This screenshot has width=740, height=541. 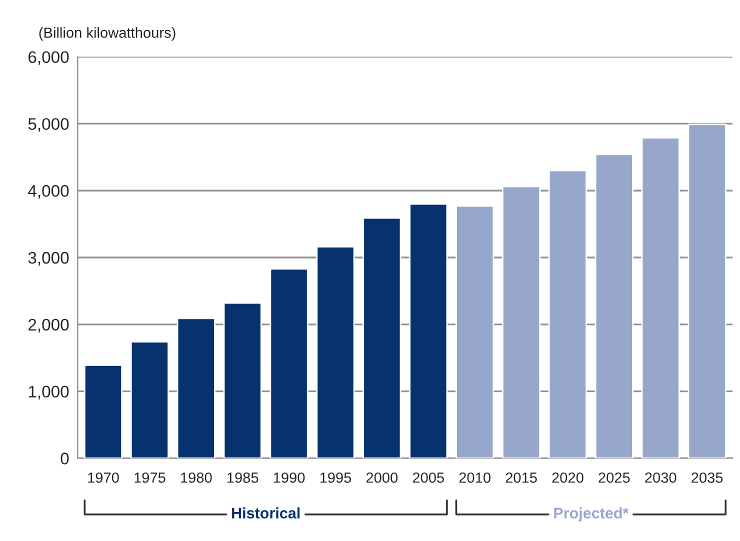 I want to click on x-tick-label: 2030, so click(x=660, y=477).